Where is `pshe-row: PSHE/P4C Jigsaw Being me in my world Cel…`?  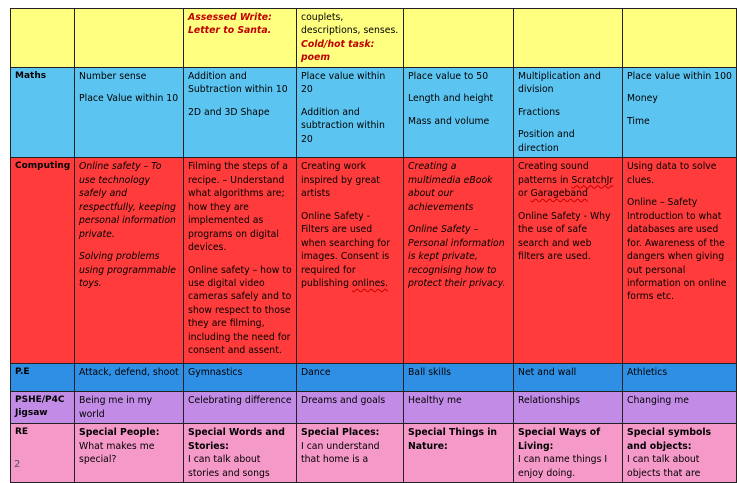 pshe-row: PSHE/P4C Jigsaw Being me in my world Cel… is located at coordinates (373, 408).